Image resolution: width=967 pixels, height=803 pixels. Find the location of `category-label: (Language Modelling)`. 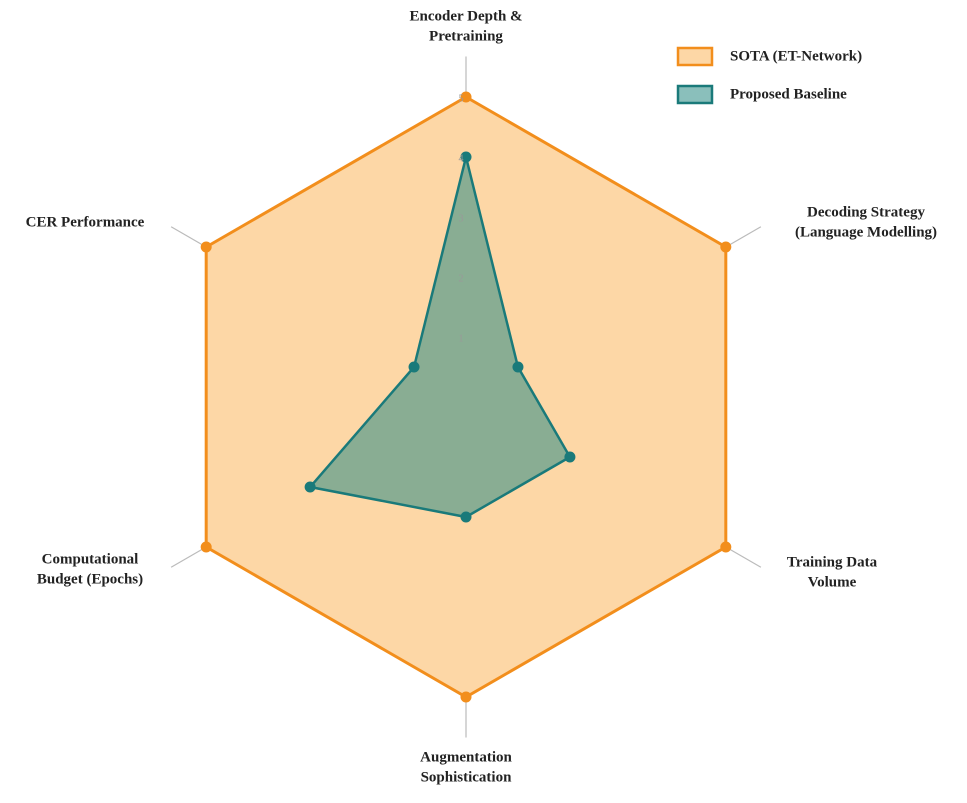

category-label: (Language Modelling) is located at coordinates (866, 232).